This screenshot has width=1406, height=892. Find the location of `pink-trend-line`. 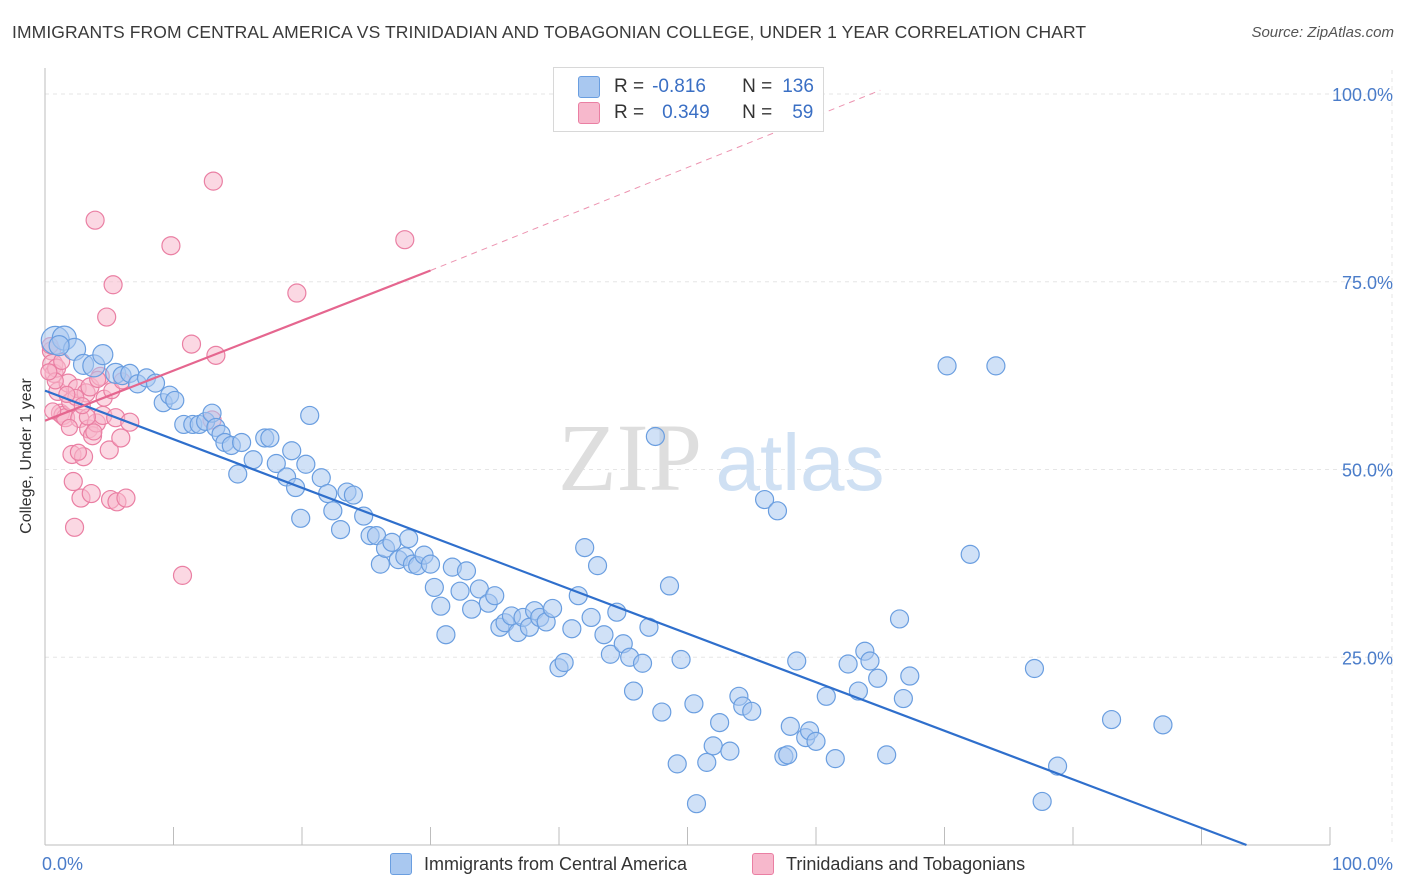

pink-trend-line is located at coordinates (237, 345).